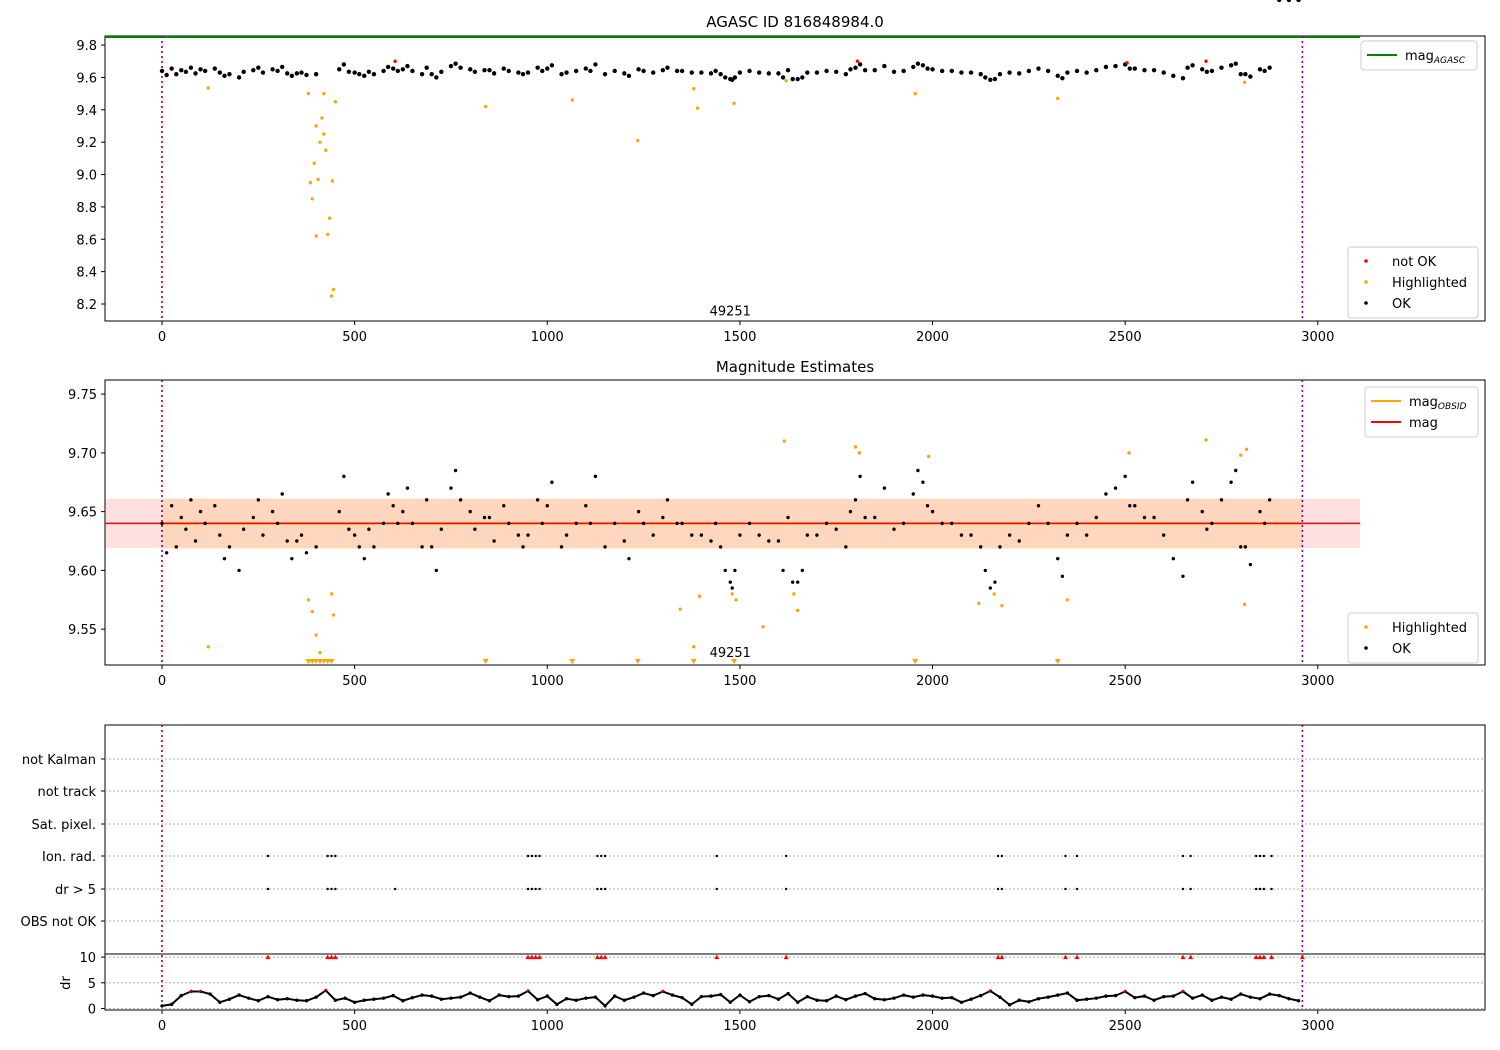 Image resolution: width=1500 pixels, height=1050 pixels. I want to click on legend-label: OK, so click(1401, 304).